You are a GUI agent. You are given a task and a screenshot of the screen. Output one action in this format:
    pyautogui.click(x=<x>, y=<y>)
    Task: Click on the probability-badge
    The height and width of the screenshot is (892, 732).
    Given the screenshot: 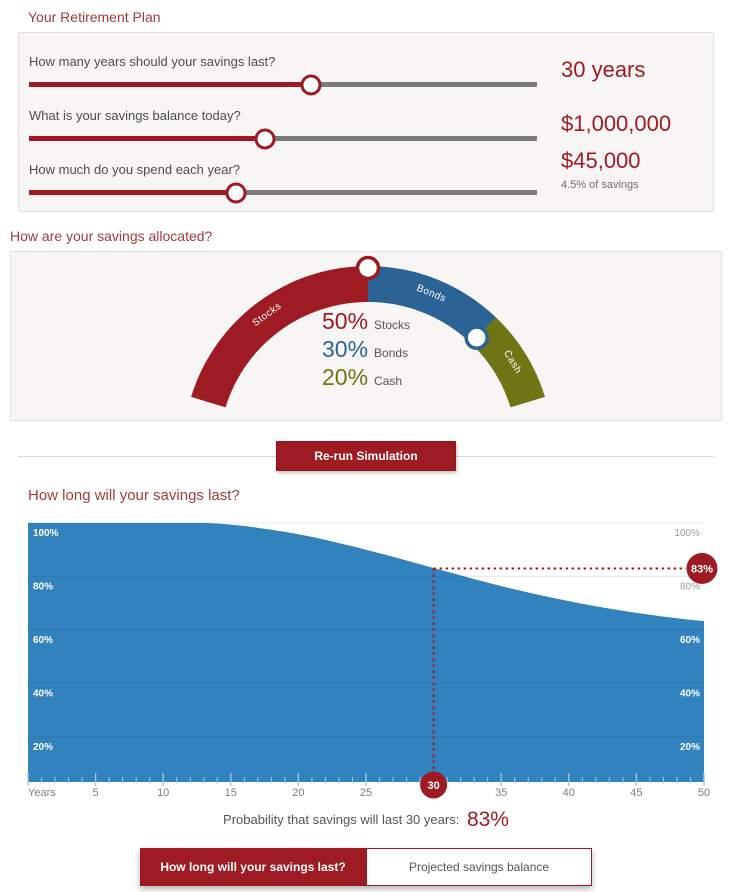 What is the action you would take?
    pyautogui.click(x=702, y=568)
    